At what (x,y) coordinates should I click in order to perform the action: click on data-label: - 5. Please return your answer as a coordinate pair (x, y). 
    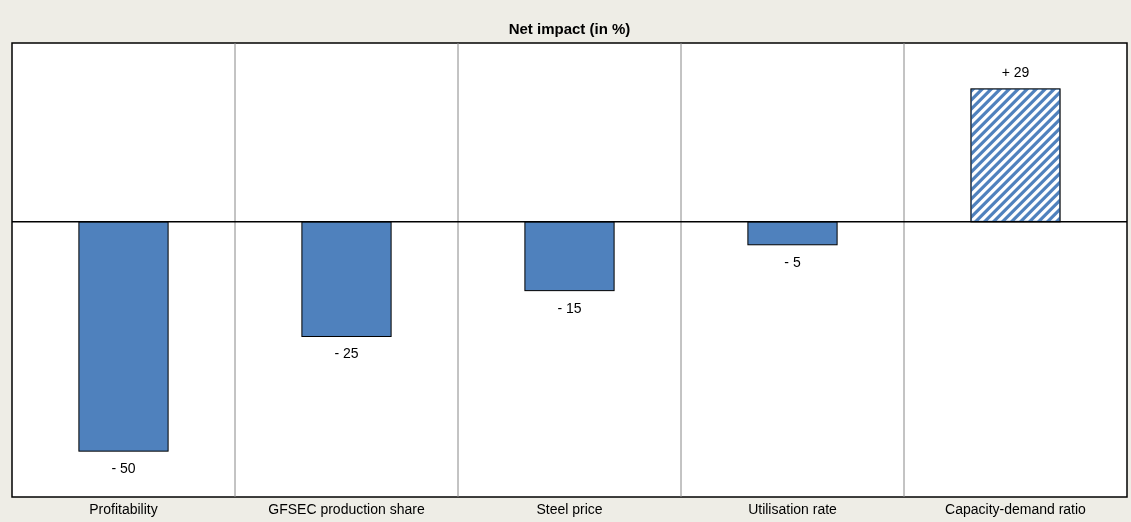
    Looking at the image, I should click on (792, 261).